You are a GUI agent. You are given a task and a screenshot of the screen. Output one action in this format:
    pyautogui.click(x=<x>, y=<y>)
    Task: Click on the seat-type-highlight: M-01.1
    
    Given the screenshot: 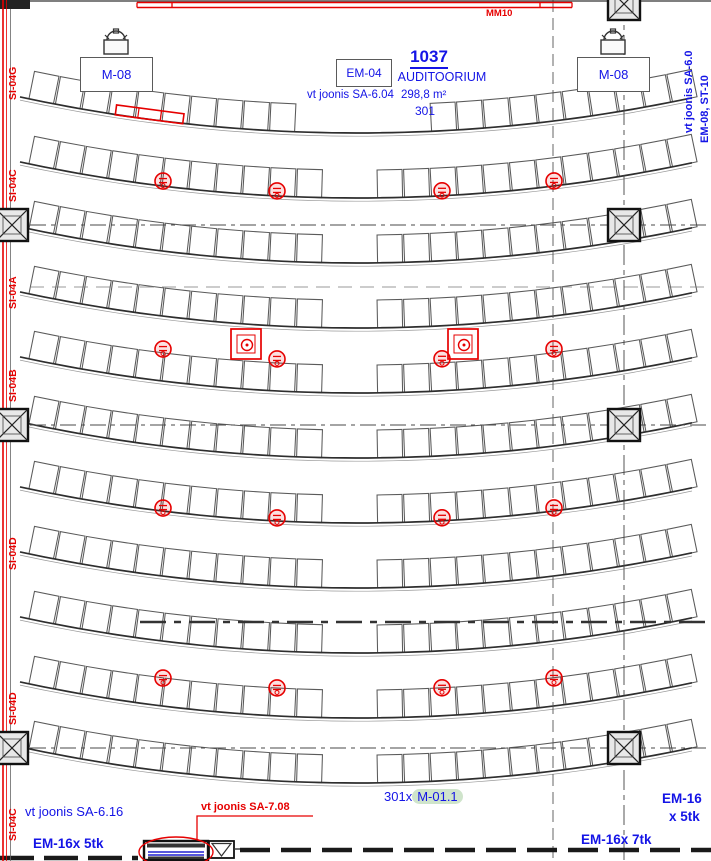 What is the action you would take?
    pyautogui.click(x=437, y=796)
    